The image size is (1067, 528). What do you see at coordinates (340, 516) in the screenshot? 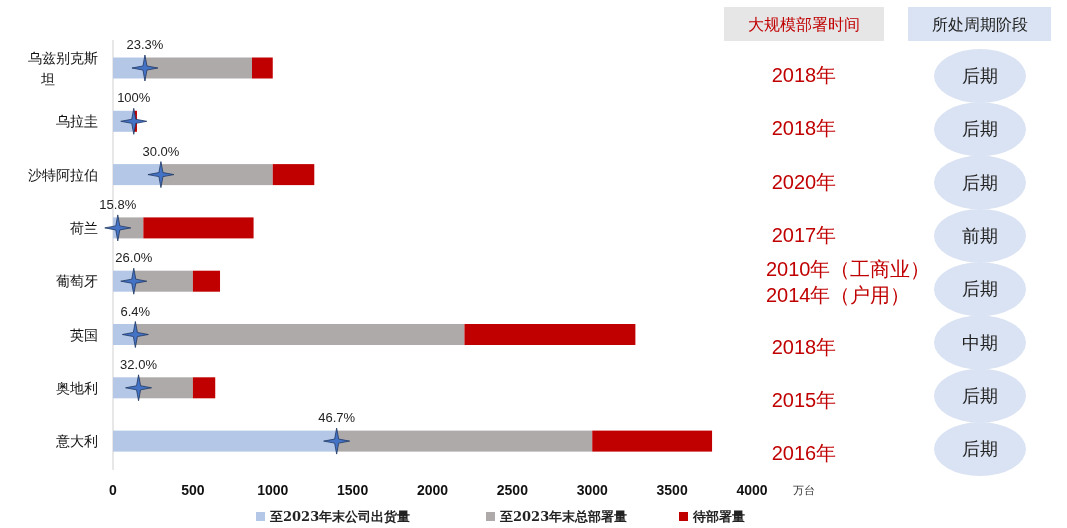
I see `legend-label: 至2023年末公司出货量` at bounding box center [340, 516].